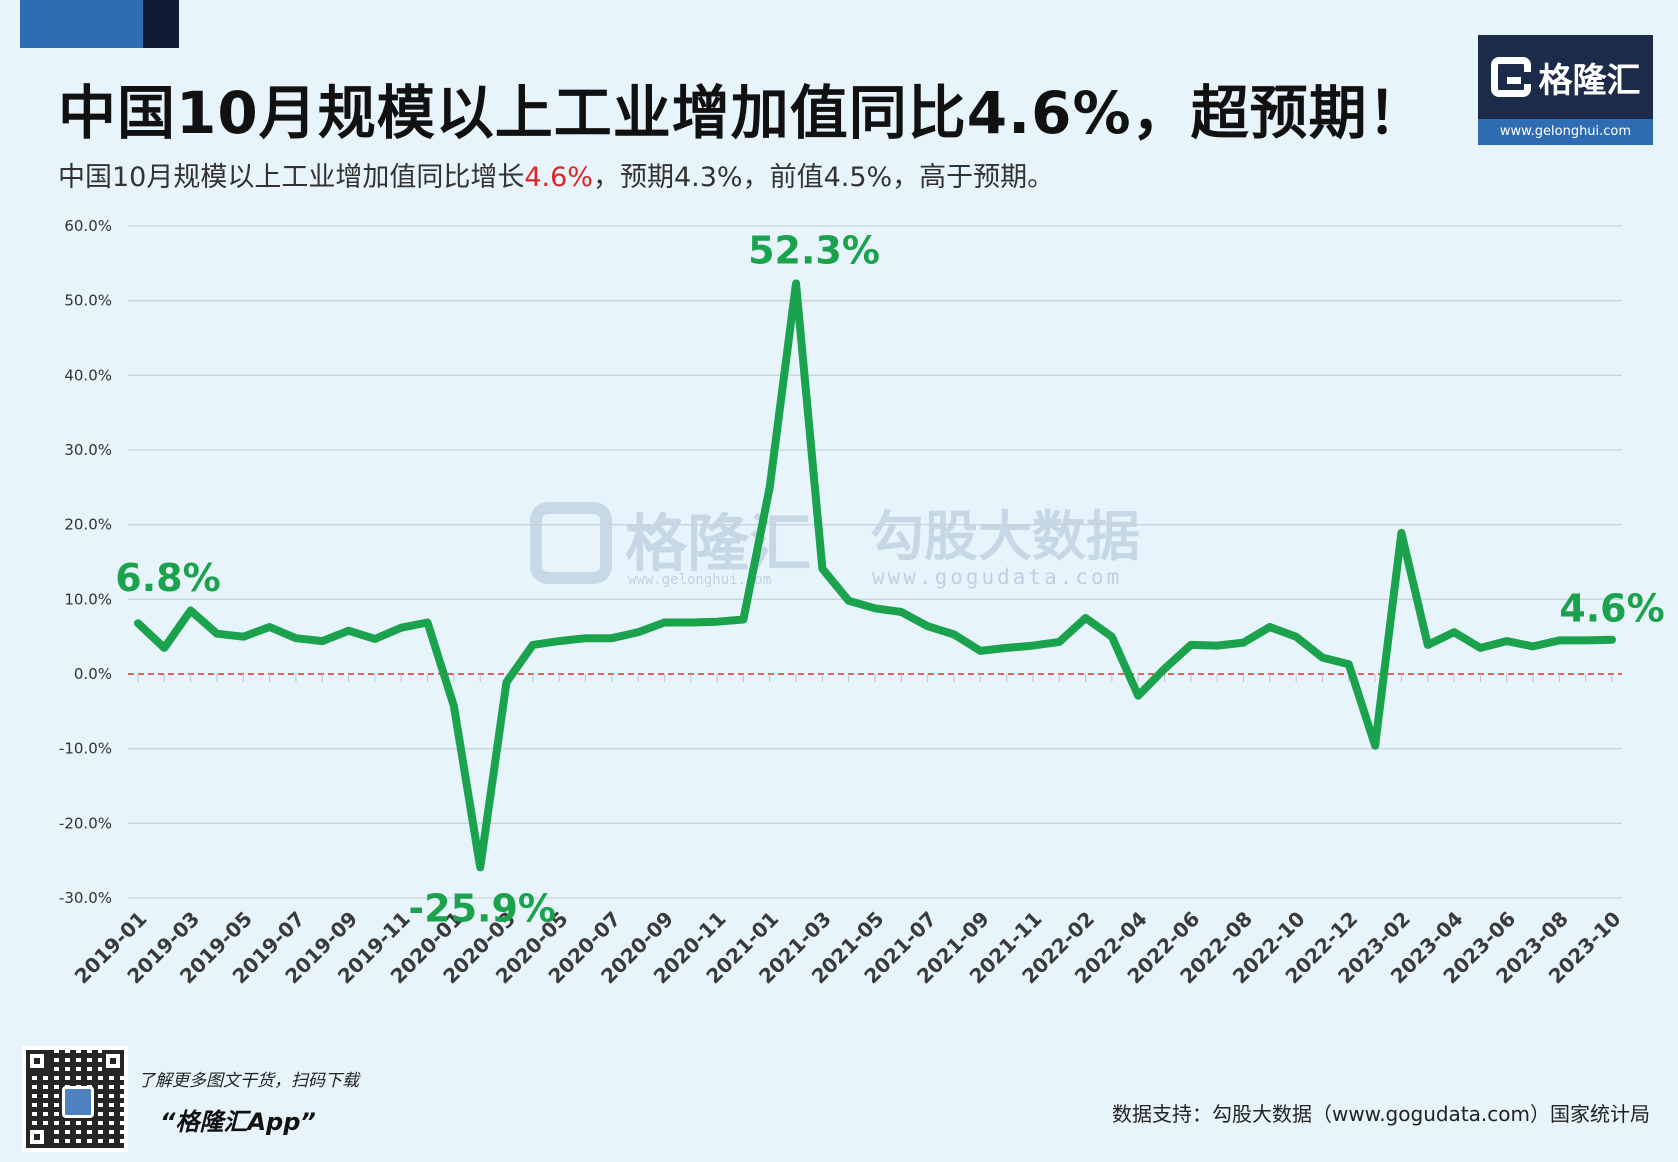  What do you see at coordinates (699, 580) in the screenshot?
I see `watermark-brand-1-url: www.gelonghui.com` at bounding box center [699, 580].